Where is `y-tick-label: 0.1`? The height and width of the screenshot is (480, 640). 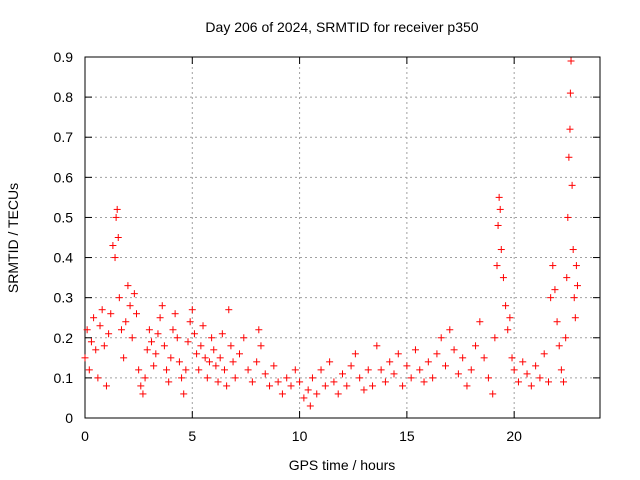 y-tick-label: 0.1 is located at coordinates (64, 378).